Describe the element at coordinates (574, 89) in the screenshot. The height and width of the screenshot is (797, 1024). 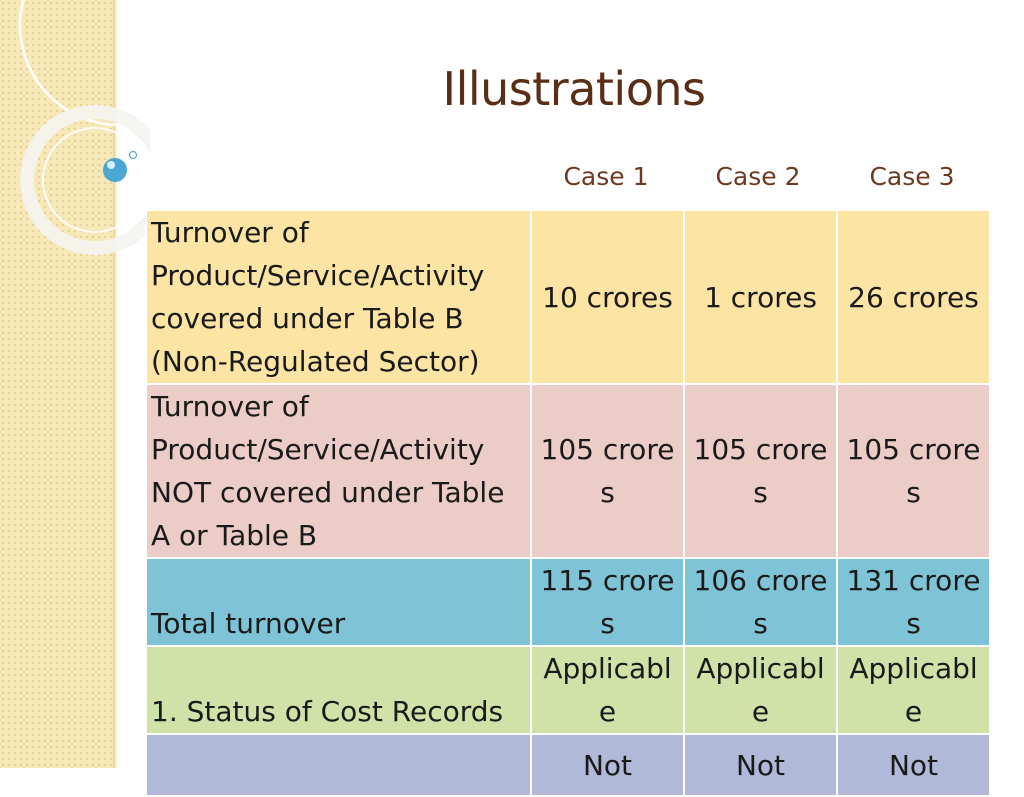
I see `slide-title: Illustrations` at that location.